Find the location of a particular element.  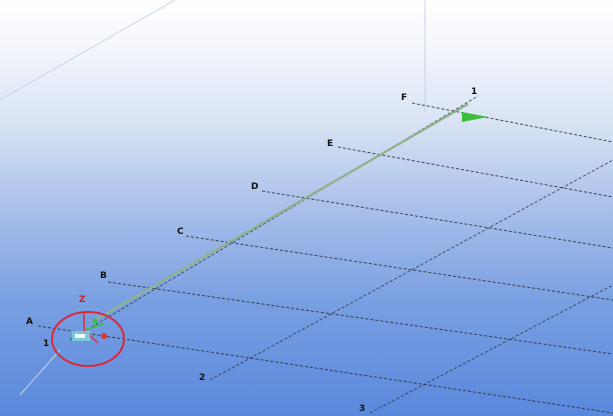

origin-block-highlight is located at coordinates (80, 336).